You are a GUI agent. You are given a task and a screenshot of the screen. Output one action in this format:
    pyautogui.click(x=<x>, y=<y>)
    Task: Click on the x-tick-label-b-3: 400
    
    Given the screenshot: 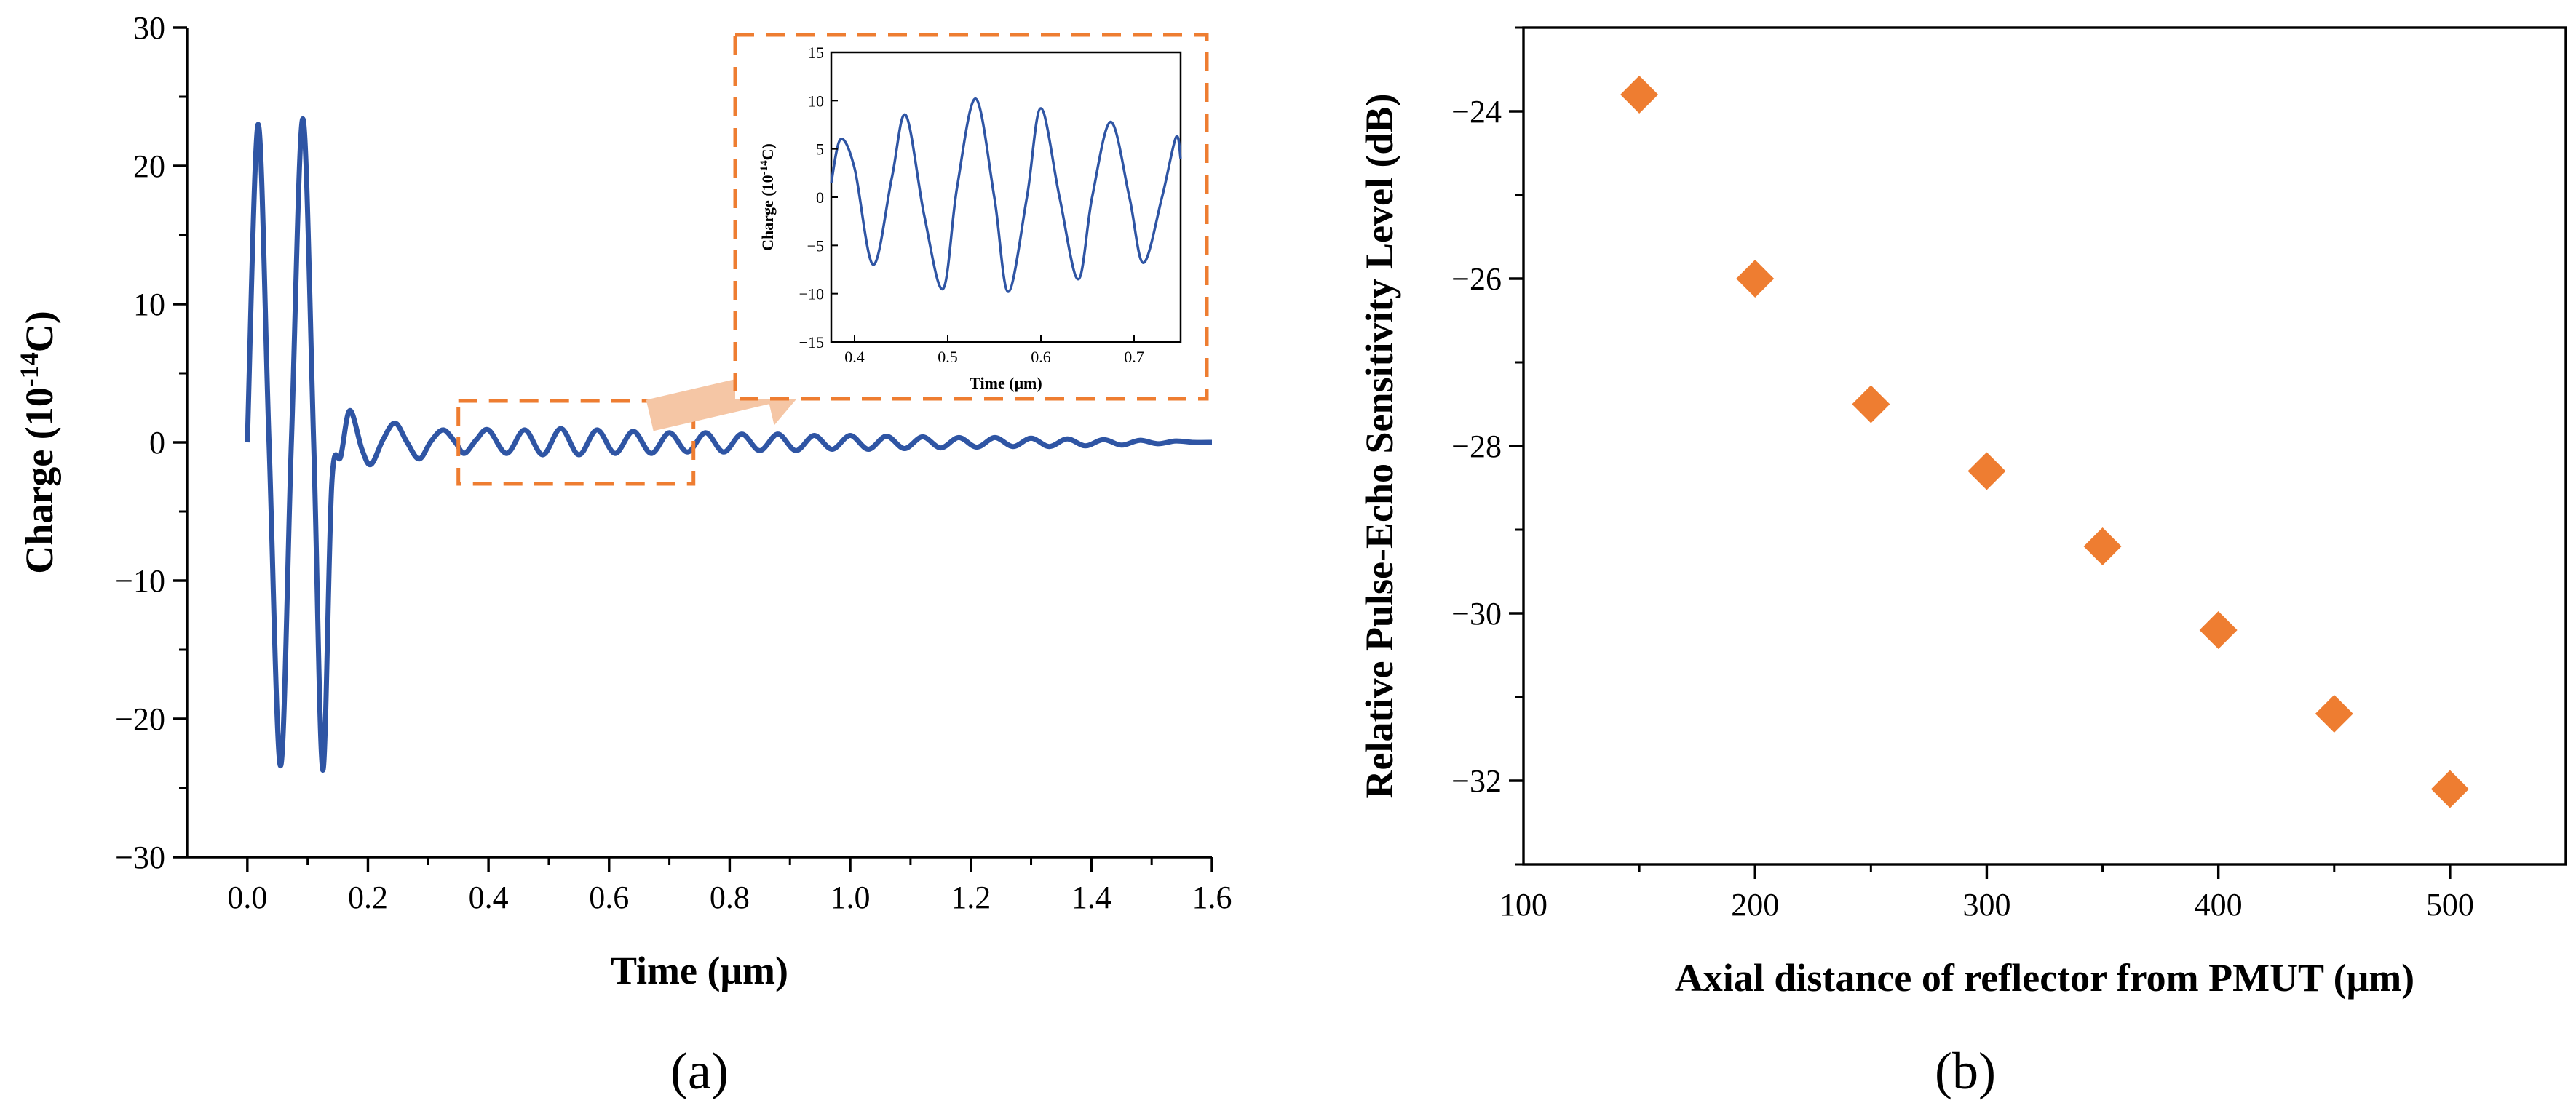 What is the action you would take?
    pyautogui.click(x=2219, y=905)
    